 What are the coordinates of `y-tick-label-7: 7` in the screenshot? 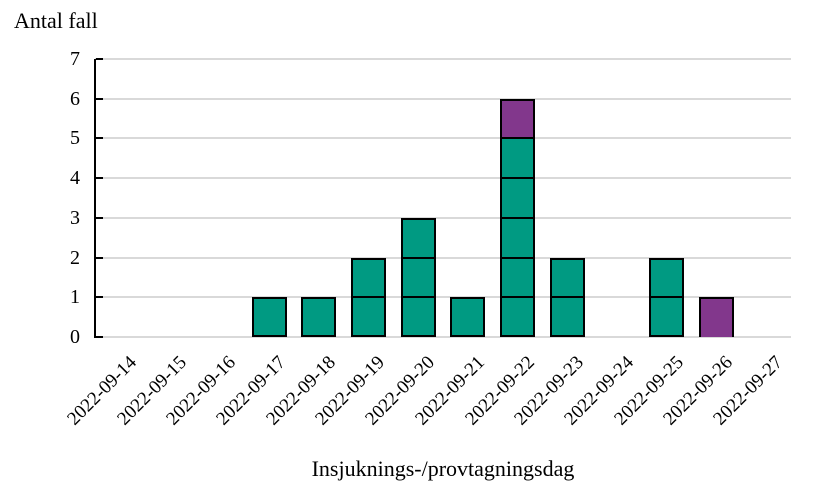 It's located at (75, 59).